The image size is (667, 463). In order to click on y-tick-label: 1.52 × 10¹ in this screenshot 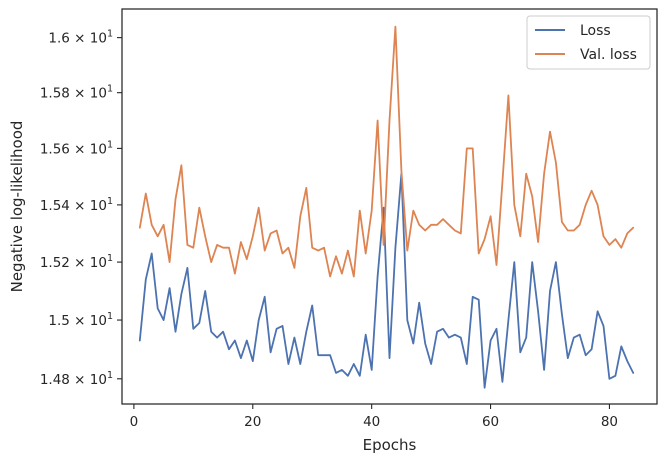, I will do `click(76, 262)`.